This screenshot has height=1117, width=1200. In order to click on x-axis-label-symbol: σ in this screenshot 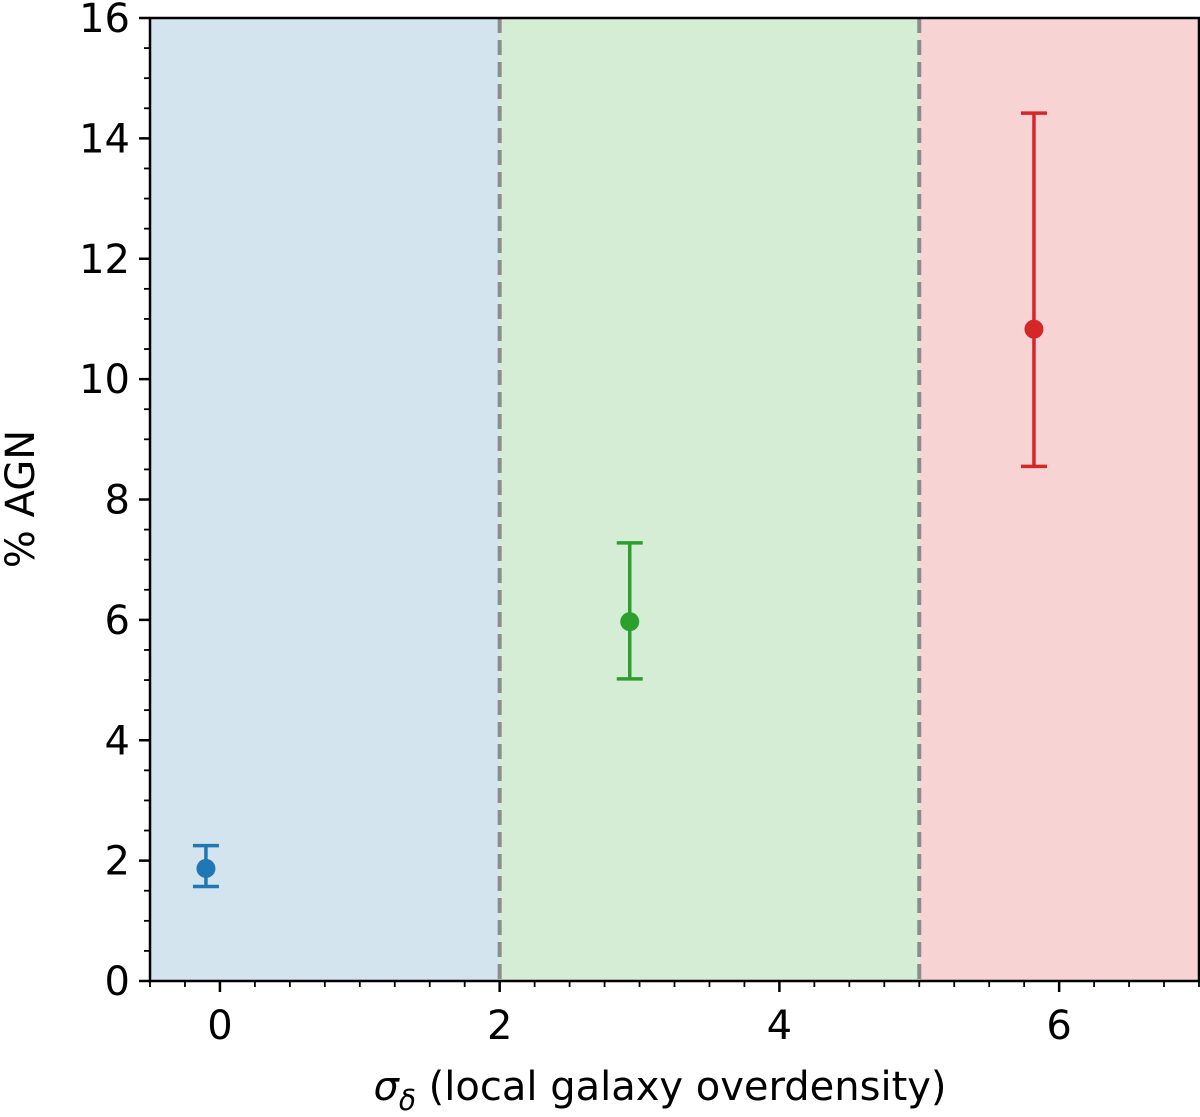, I will do `click(386, 1087)`.